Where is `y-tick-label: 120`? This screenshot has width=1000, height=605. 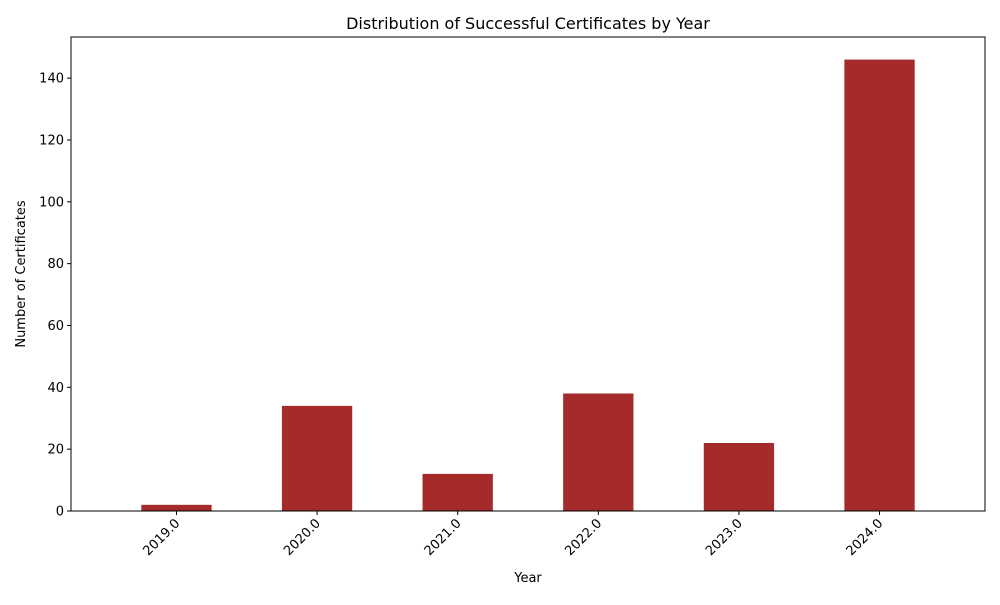 y-tick-label: 120 is located at coordinates (51, 140).